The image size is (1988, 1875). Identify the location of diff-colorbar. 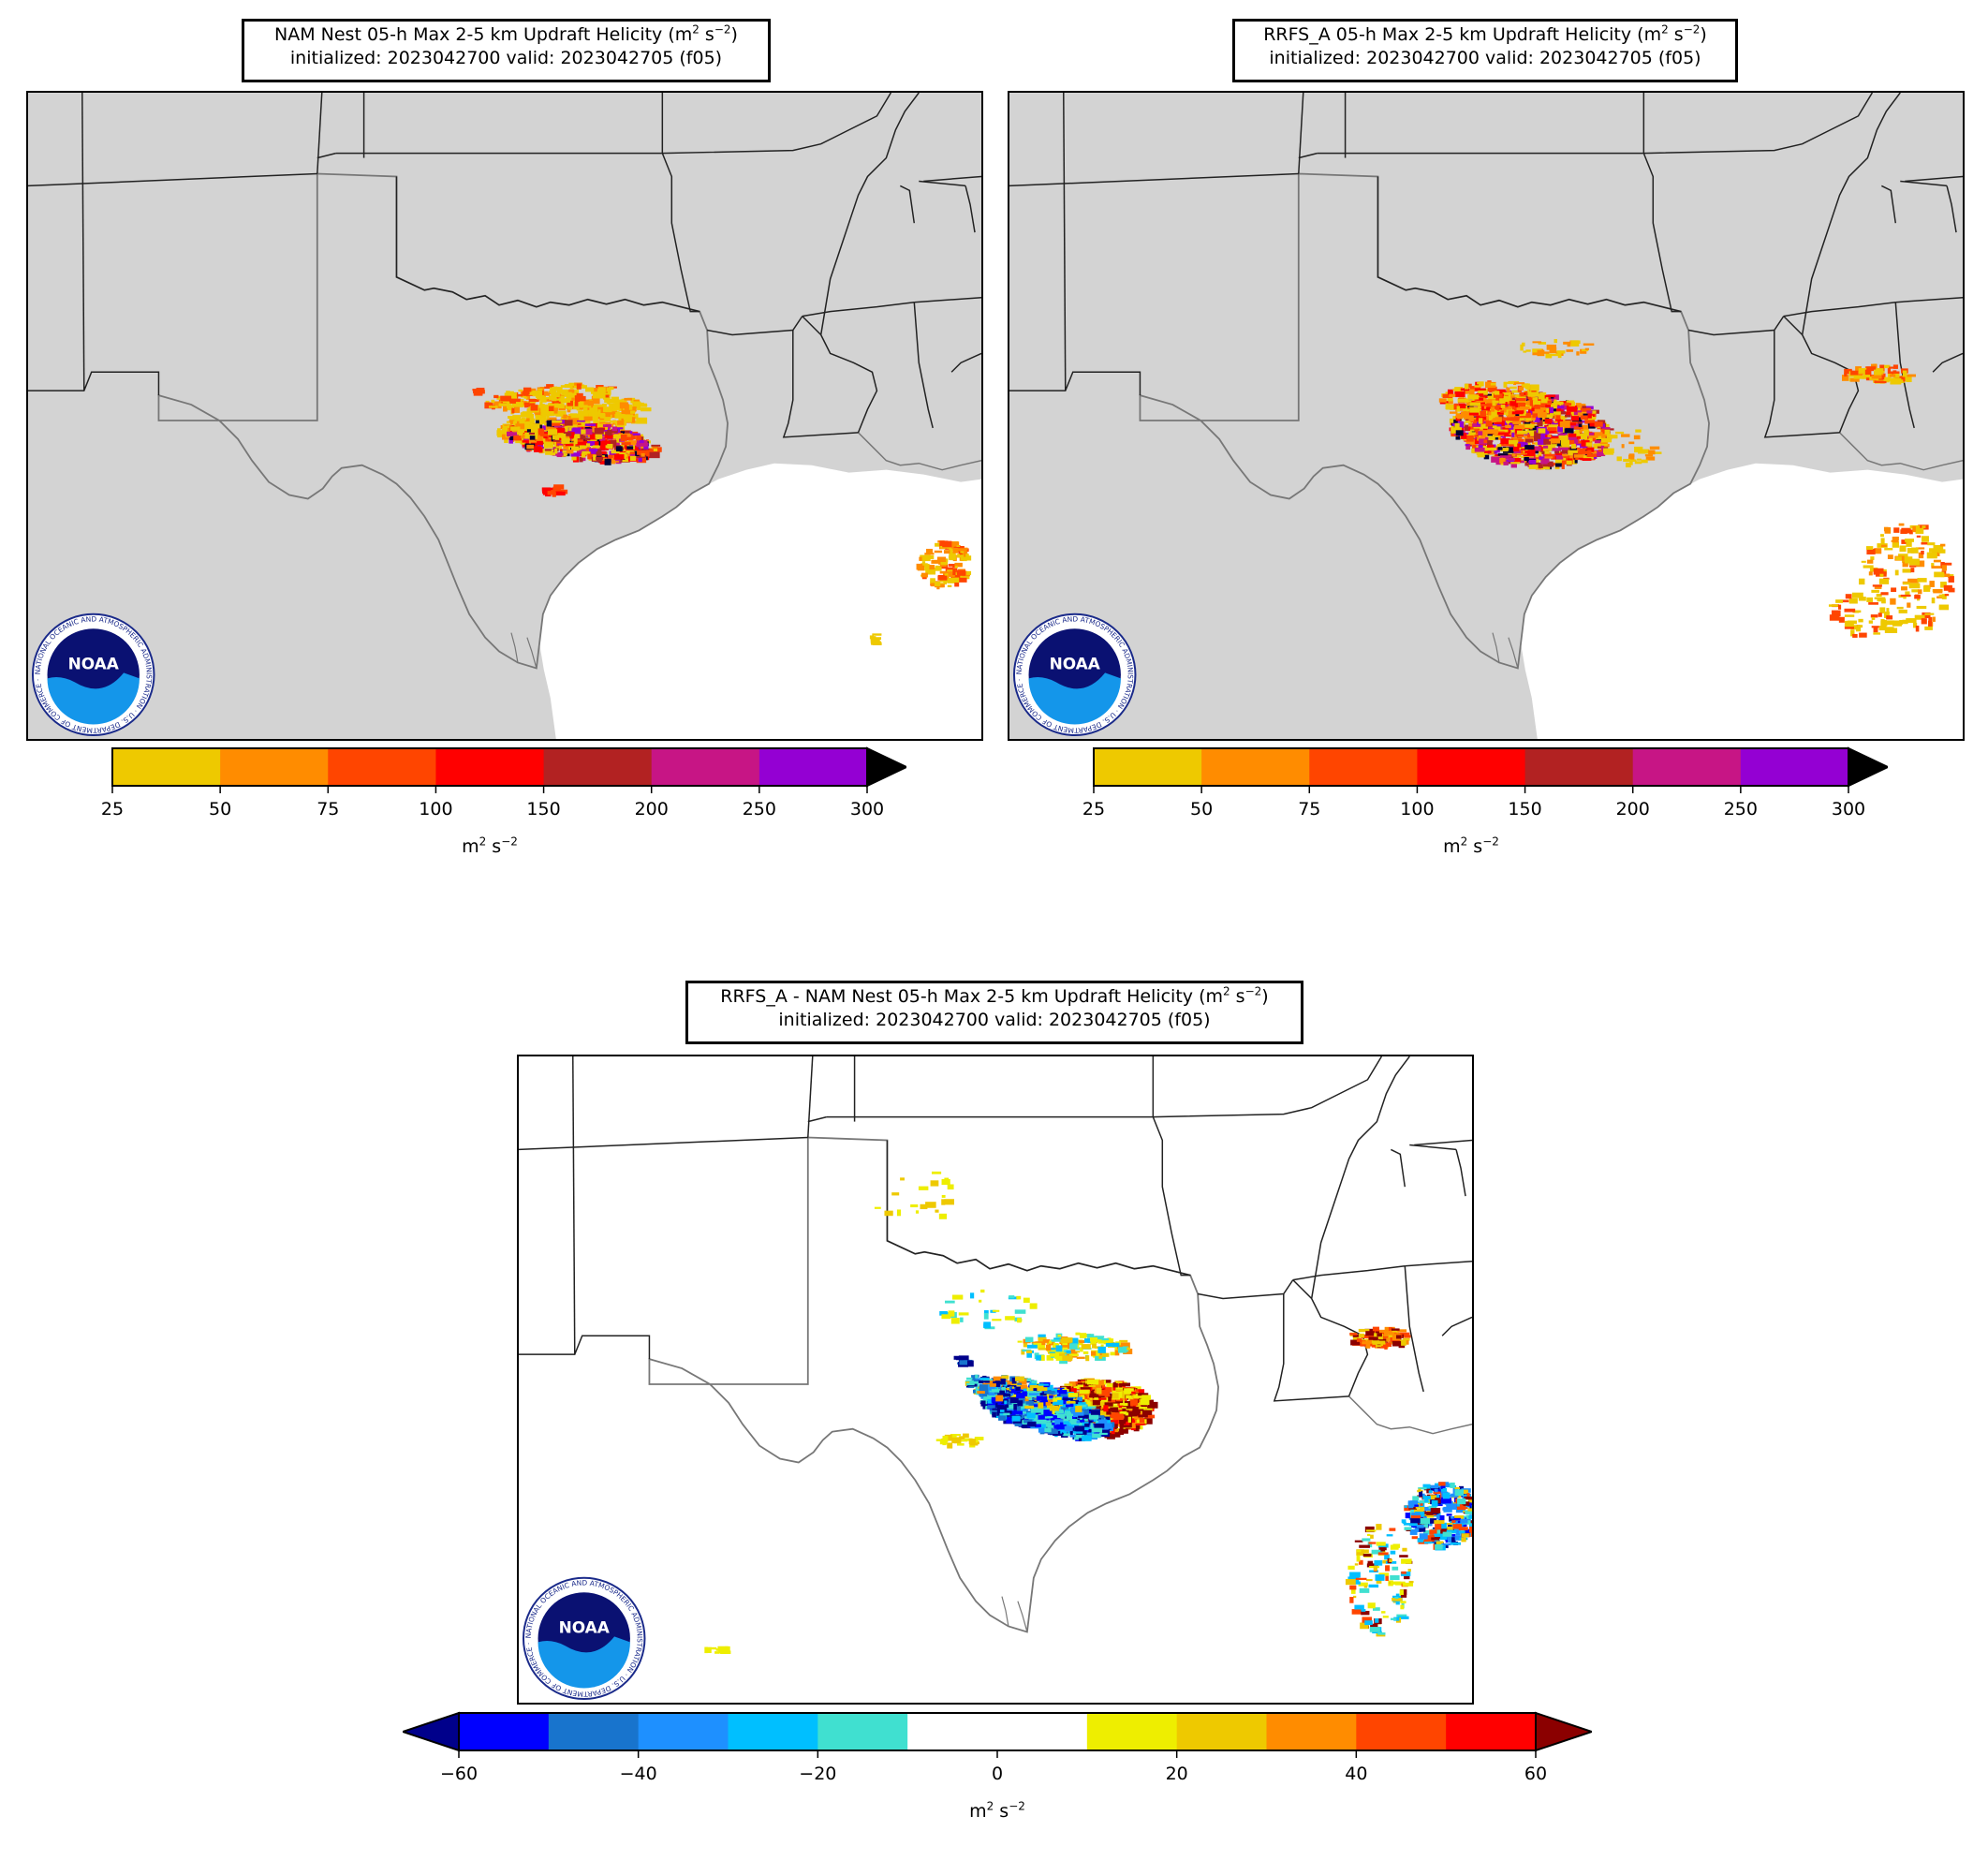
(998, 1734).